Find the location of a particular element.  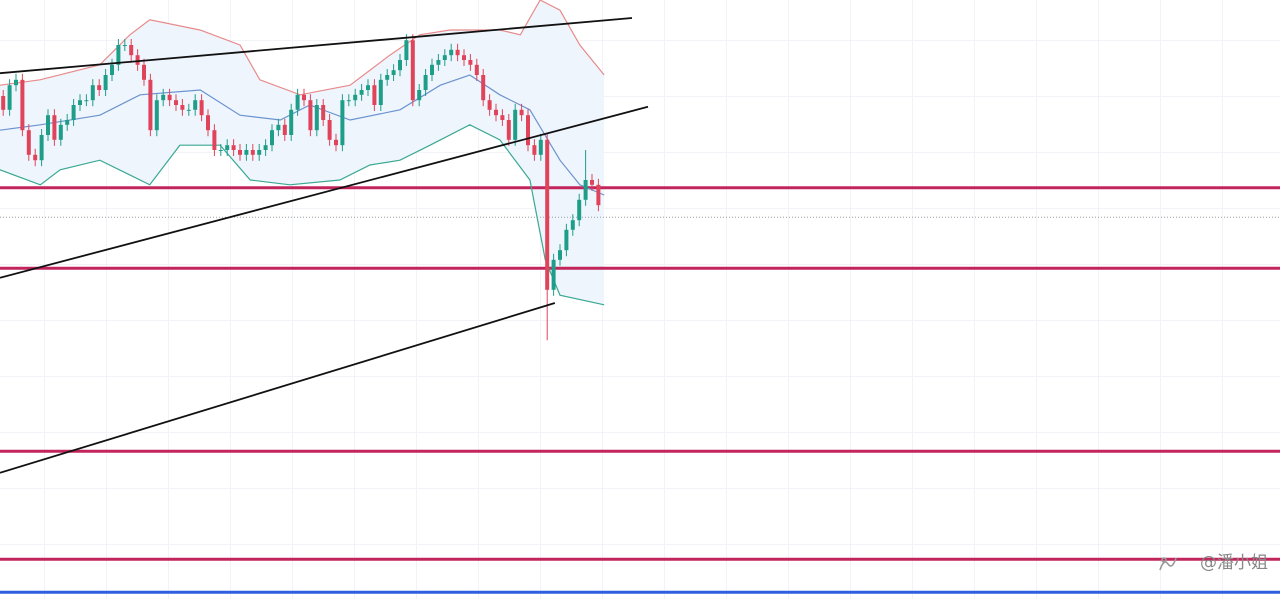

watermark-icon is located at coordinates (1168, 564).